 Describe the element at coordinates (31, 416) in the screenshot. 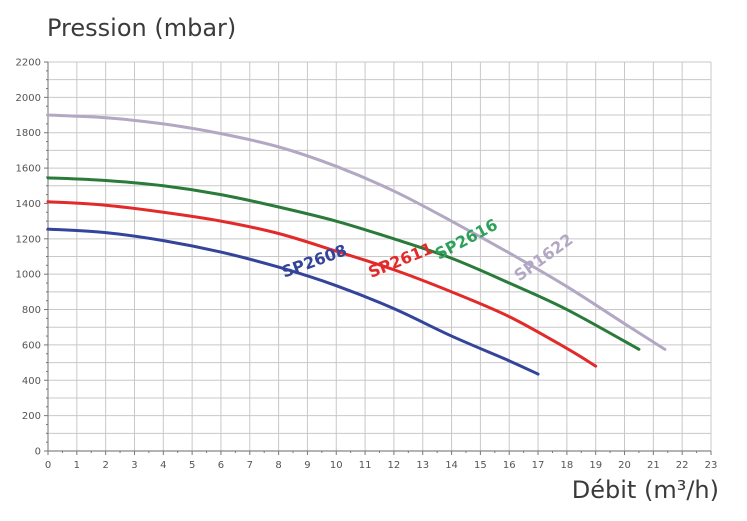

I see `y-tick-label: 200` at that location.